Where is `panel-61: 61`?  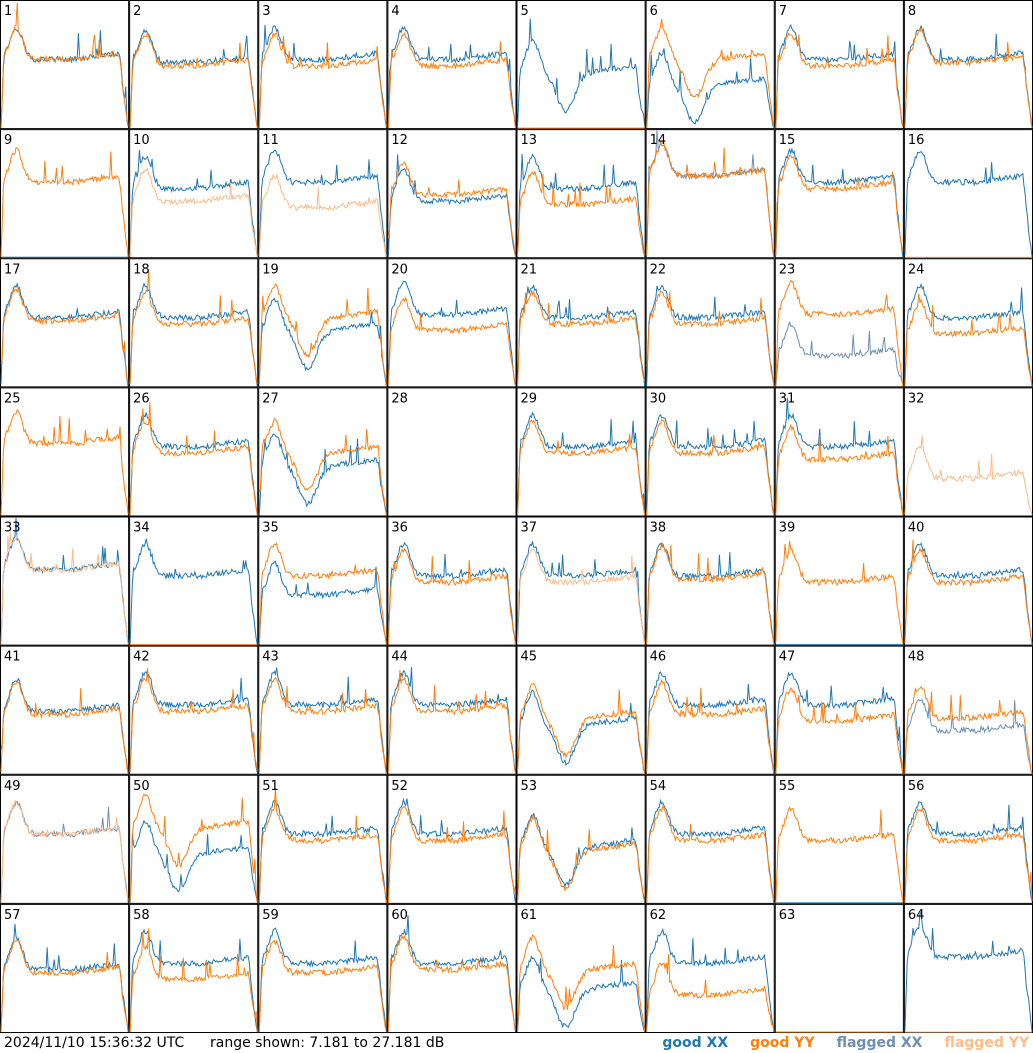 panel-61: 61 is located at coordinates (581, 968).